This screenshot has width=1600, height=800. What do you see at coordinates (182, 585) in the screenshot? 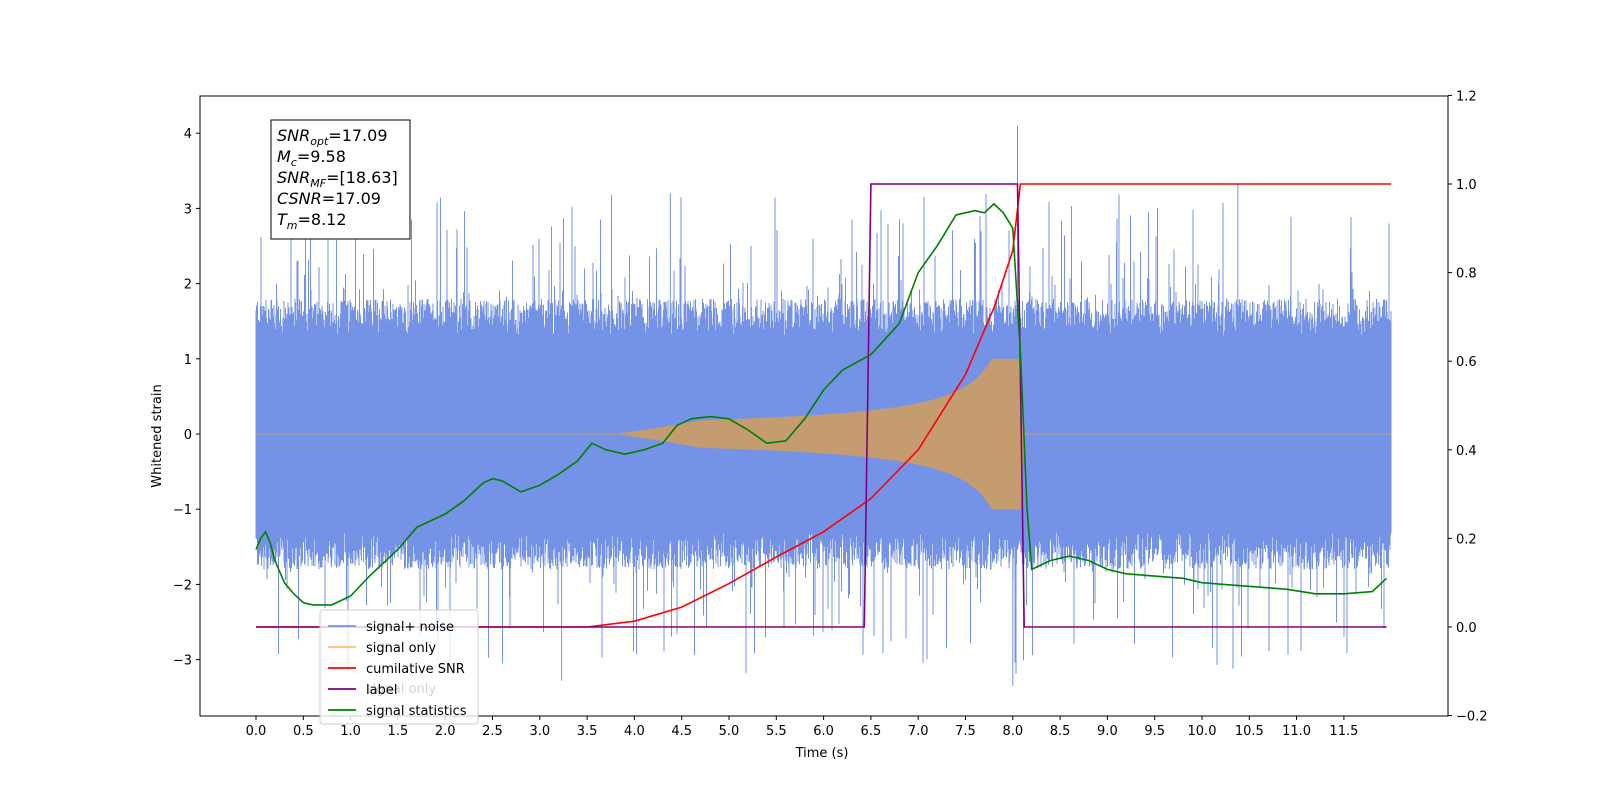
I see `y-tick-label: −2` at bounding box center [182, 585].